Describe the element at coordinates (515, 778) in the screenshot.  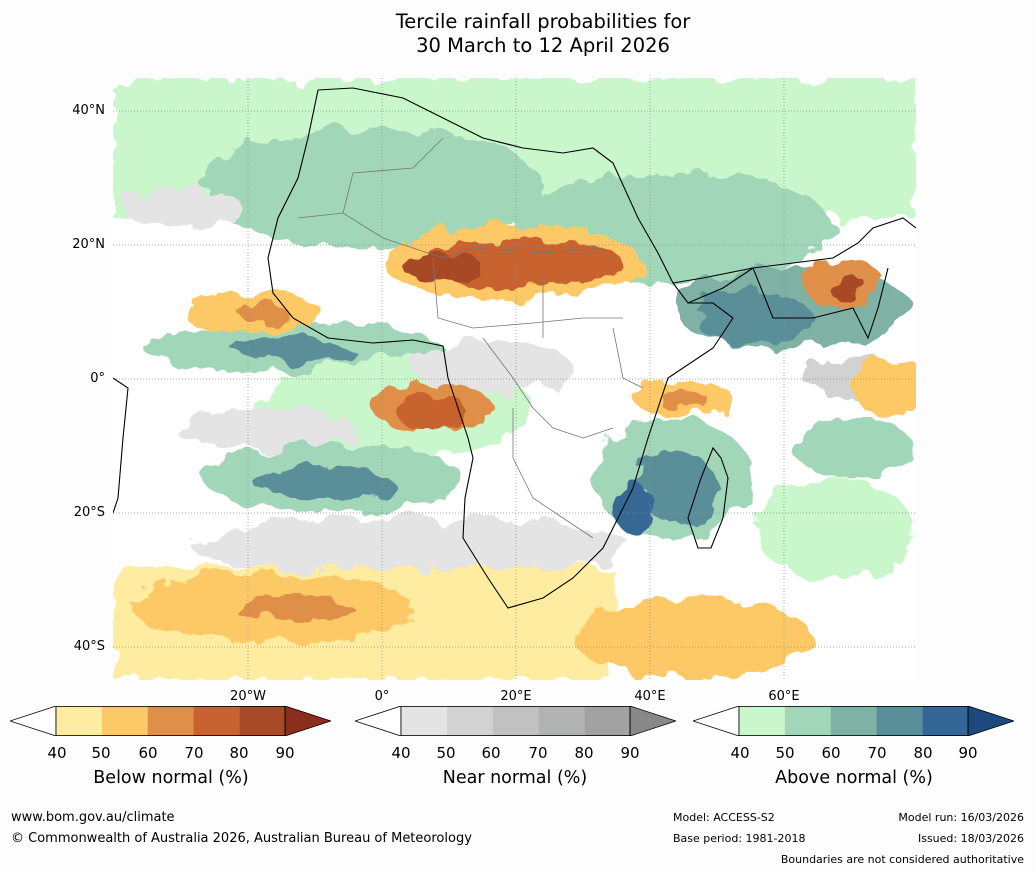
I see `colorbar-title-near: Near normal (%)` at that location.